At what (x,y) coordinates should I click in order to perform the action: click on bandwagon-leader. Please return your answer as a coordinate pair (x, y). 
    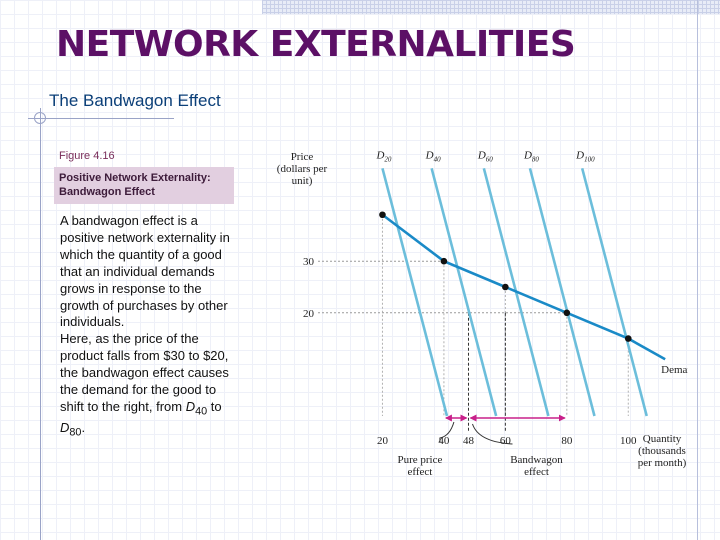
    Looking at the image, I should click on (492, 434).